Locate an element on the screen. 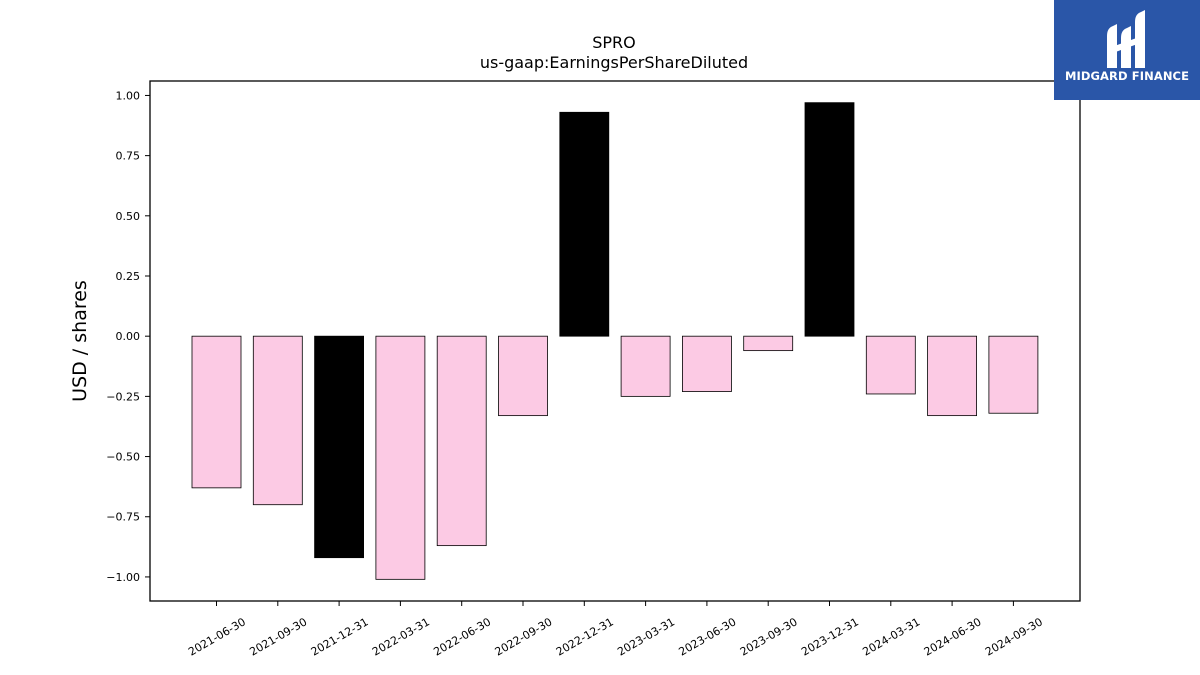 The height and width of the screenshot is (675, 1200). y-tick-label: −0.50 is located at coordinates (123, 457).